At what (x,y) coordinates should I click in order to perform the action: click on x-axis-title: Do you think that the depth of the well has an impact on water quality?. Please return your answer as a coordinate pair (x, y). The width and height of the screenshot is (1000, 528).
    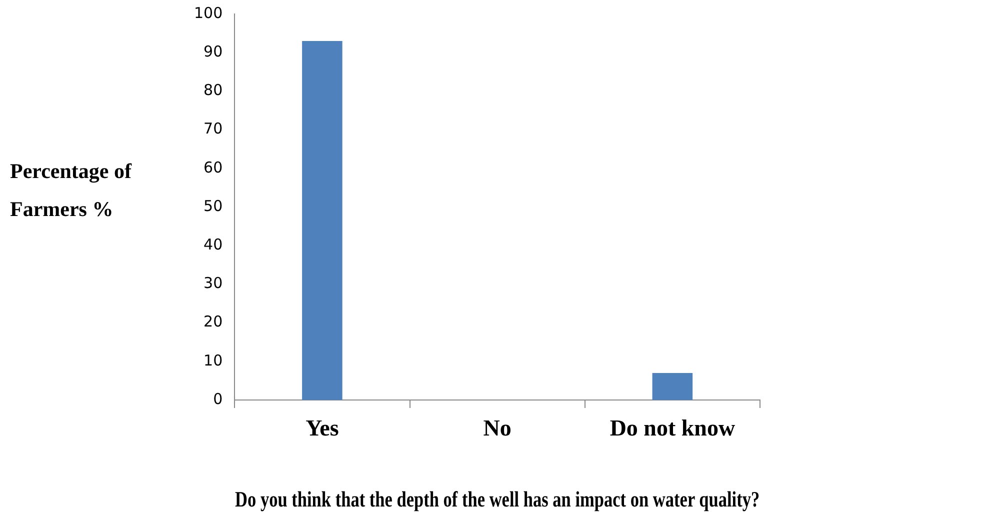
    Looking at the image, I should click on (497, 500).